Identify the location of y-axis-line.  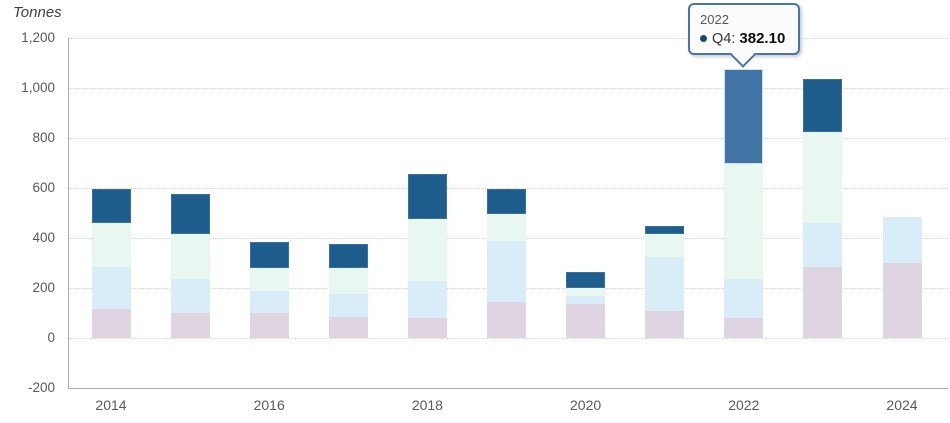
(68, 213).